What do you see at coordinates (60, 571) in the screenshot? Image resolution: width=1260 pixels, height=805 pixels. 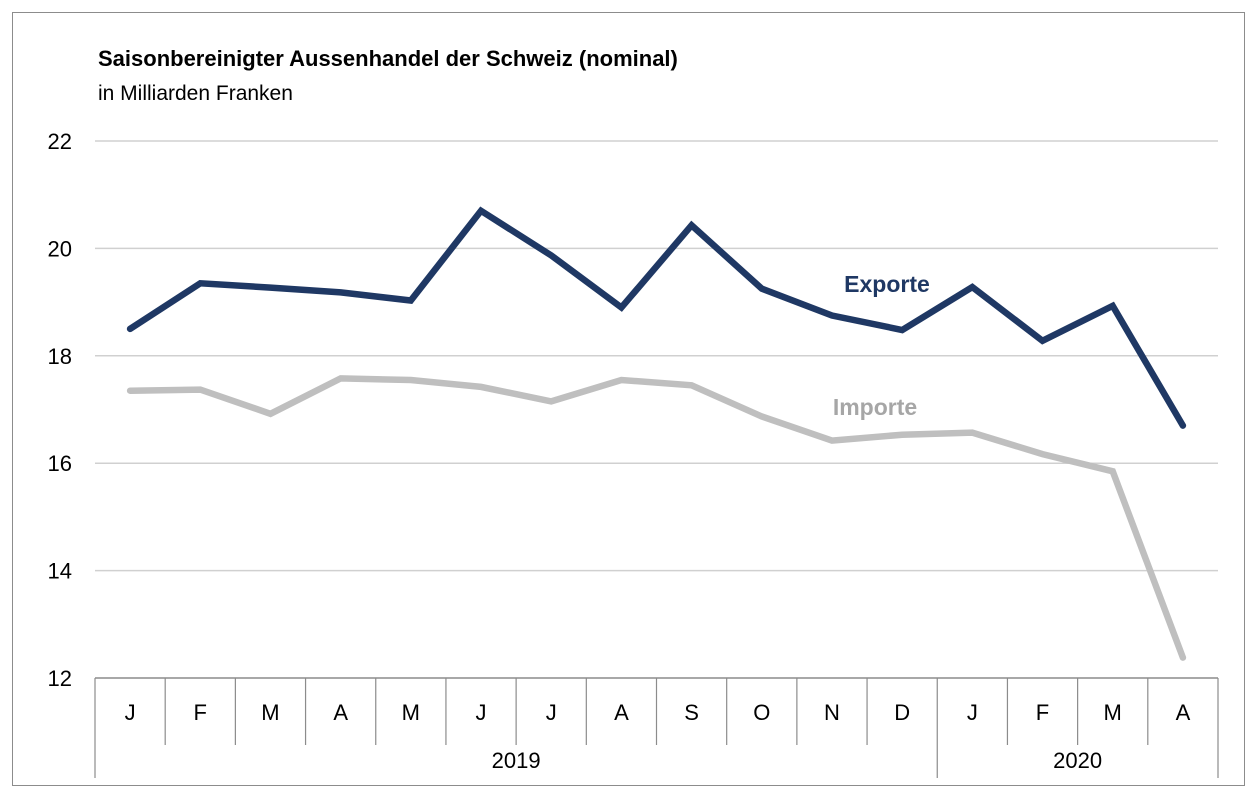 I see `y-tick-label: 14` at bounding box center [60, 571].